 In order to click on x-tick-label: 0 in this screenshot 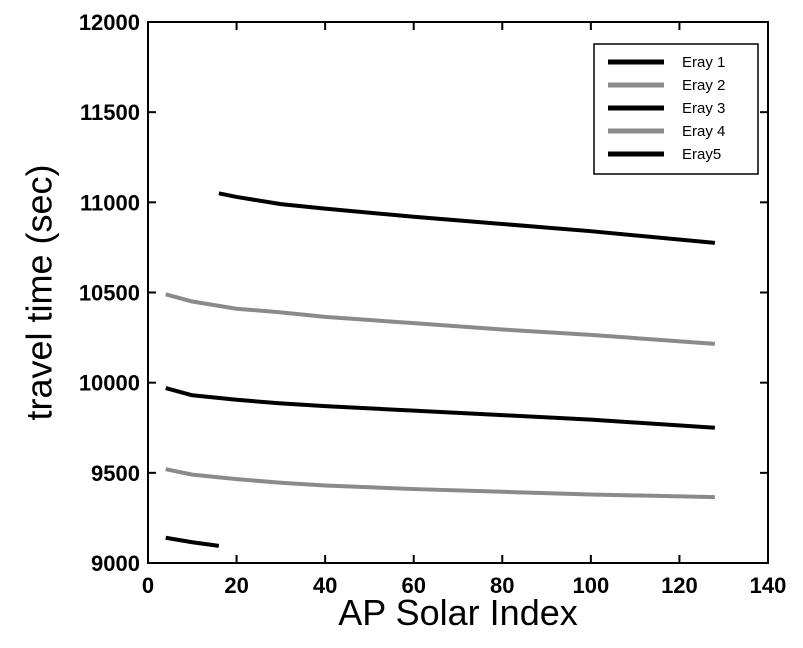, I will do `click(148, 585)`.